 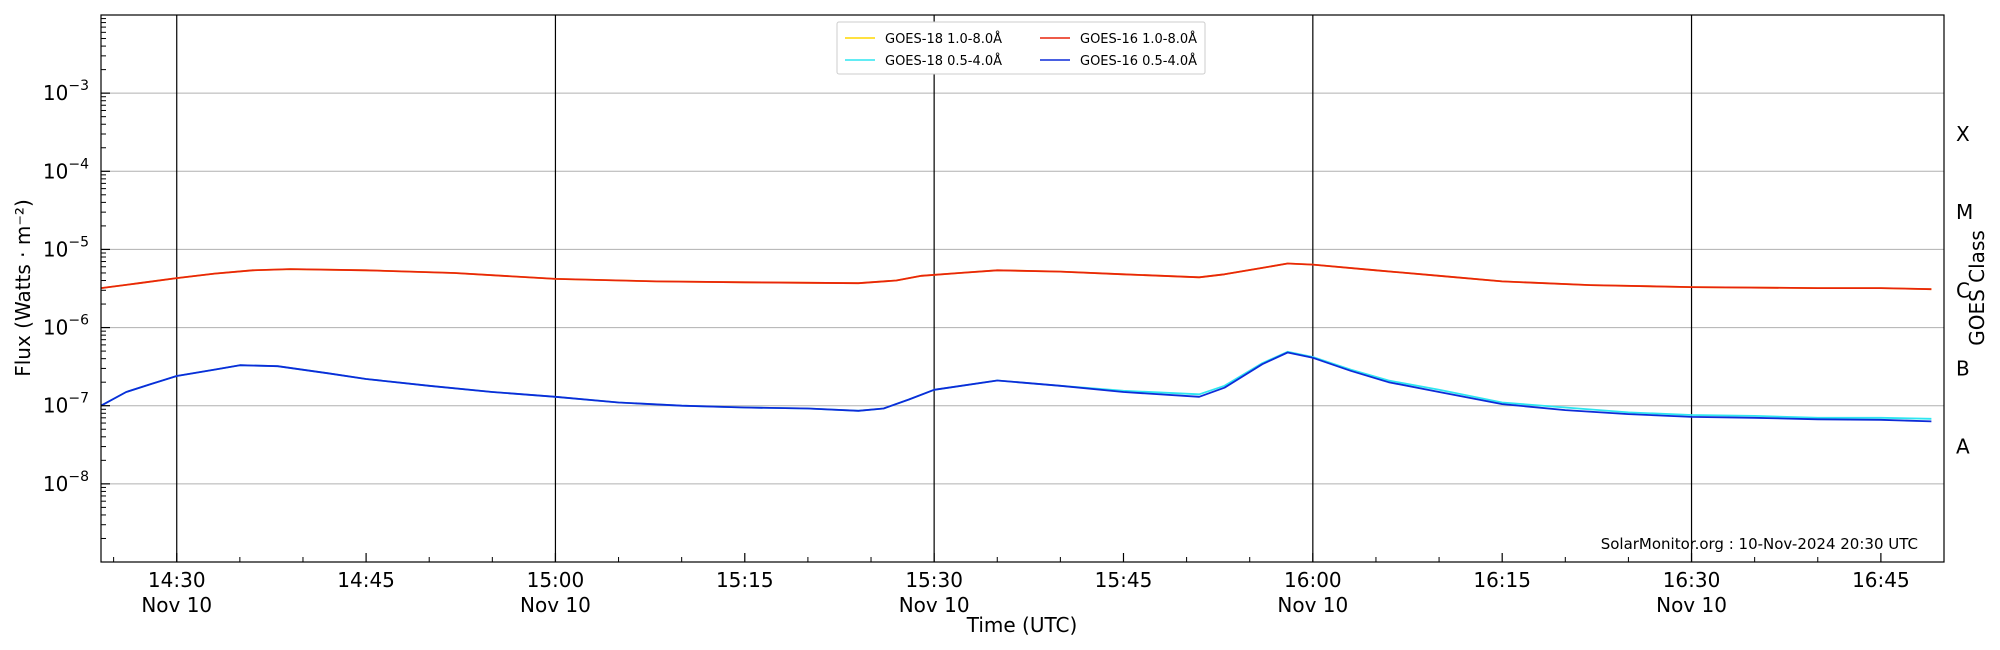 I want to click on x-tick-label: 15:45, so click(x=1124, y=580).